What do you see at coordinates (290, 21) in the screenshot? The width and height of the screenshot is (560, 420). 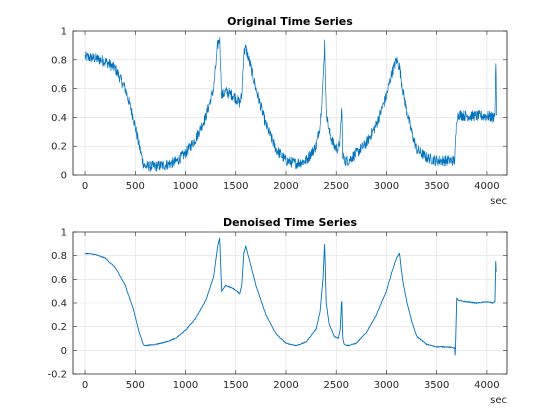 I see `original-series-title: Original Time Series` at bounding box center [290, 21].